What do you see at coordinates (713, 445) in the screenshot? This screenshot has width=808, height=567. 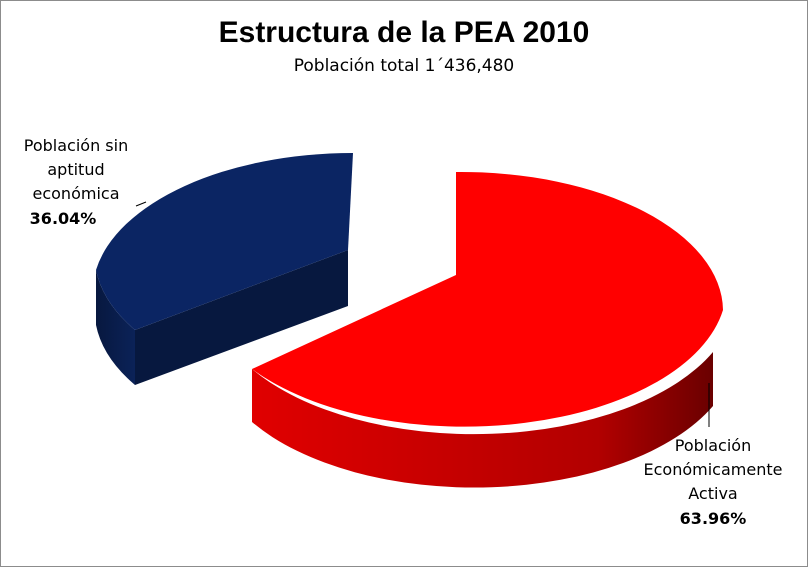 I see `label-pea-line-1: Población` at bounding box center [713, 445].